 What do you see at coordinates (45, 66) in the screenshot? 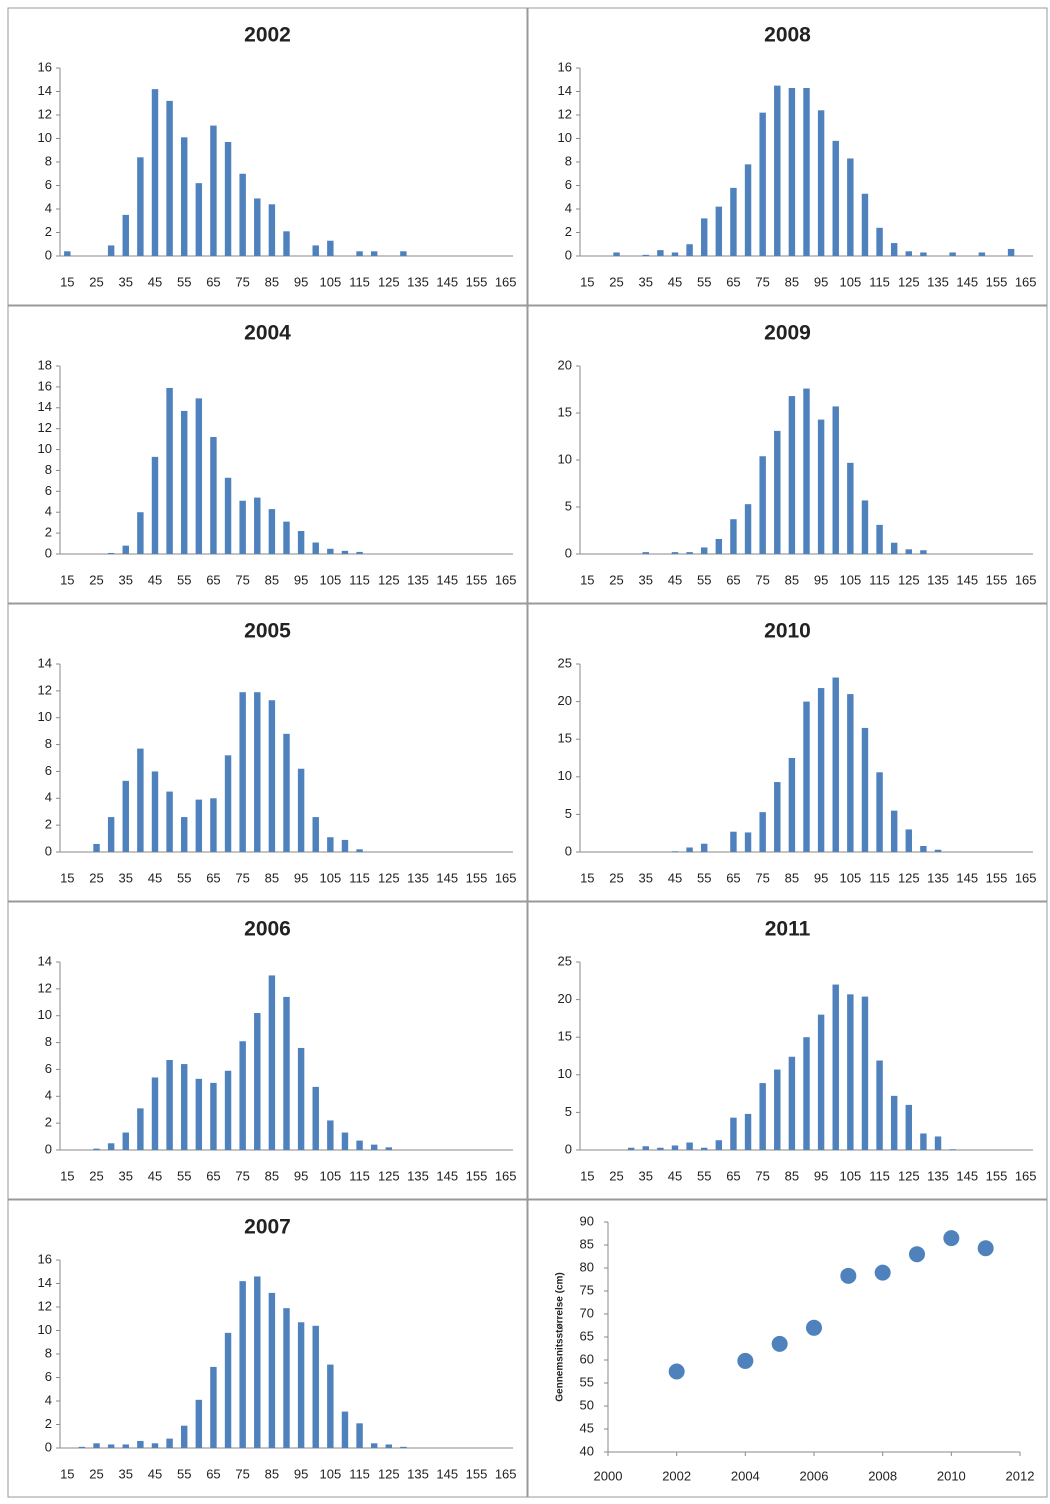
I see `y-tick-label: 16` at bounding box center [45, 66].